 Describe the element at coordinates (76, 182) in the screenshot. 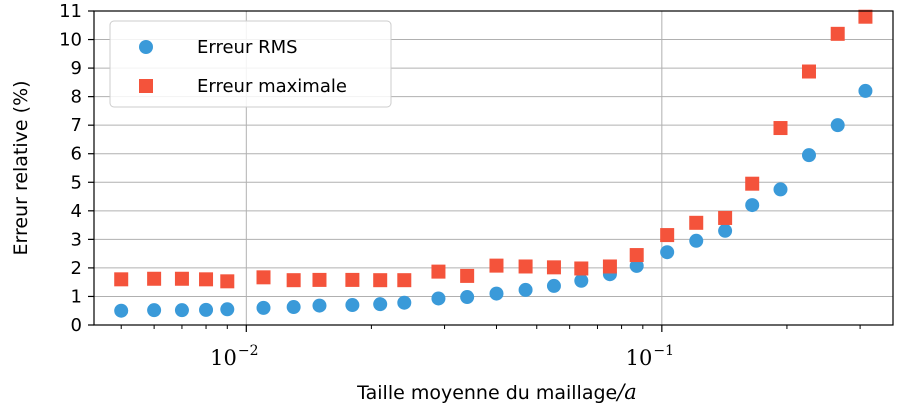

I see `y-tick-label: 5` at that location.